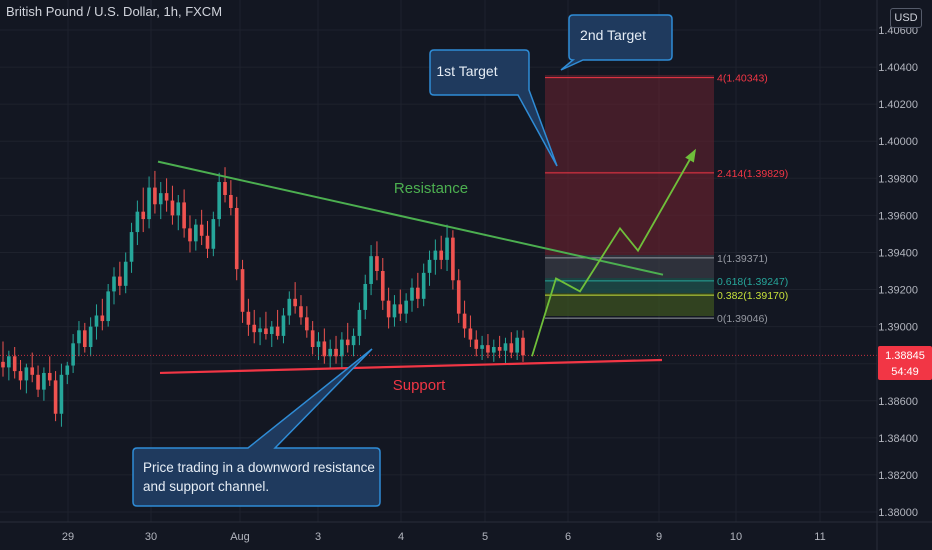  Describe the element at coordinates (752, 174) in the screenshot. I see `fib-level-label: 2.414(1.39829)` at that location.